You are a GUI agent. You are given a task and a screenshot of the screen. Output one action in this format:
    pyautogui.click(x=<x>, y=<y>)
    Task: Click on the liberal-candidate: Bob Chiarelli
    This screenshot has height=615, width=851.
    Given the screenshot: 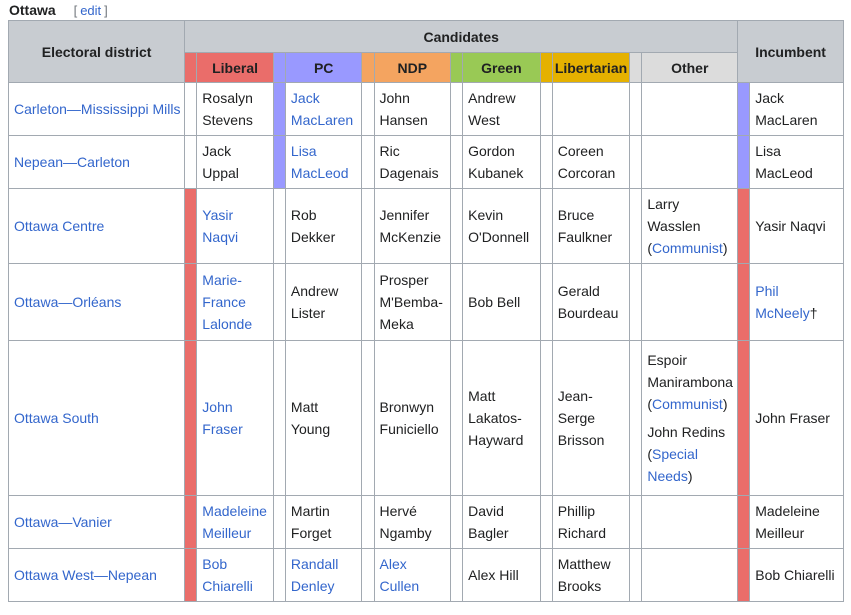 What is the action you would take?
    pyautogui.click(x=235, y=575)
    